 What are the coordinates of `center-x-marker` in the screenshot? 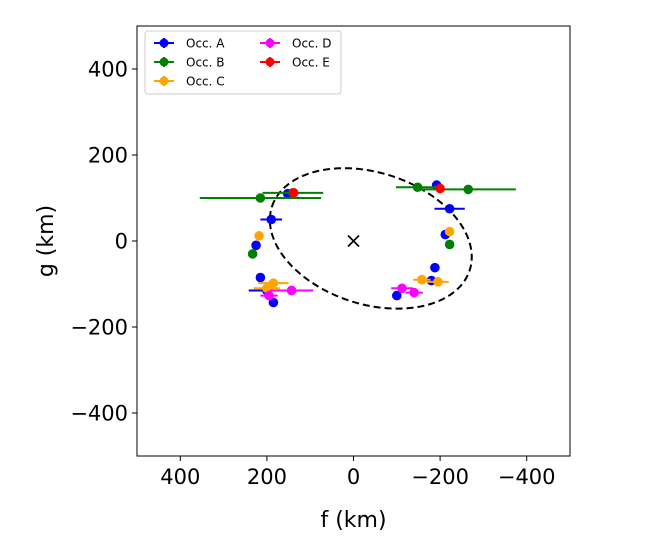 It's located at (353, 241).